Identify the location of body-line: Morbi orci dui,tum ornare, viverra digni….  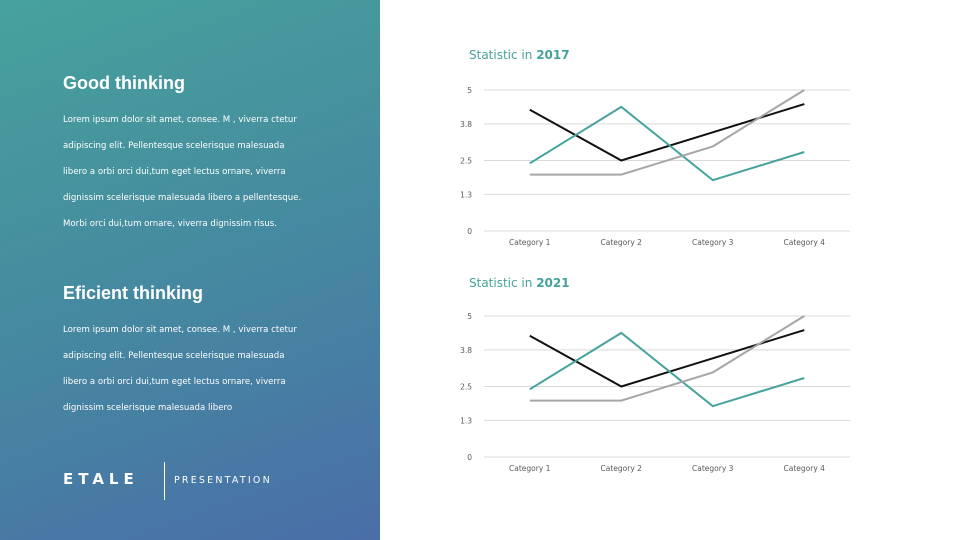
(170, 224).